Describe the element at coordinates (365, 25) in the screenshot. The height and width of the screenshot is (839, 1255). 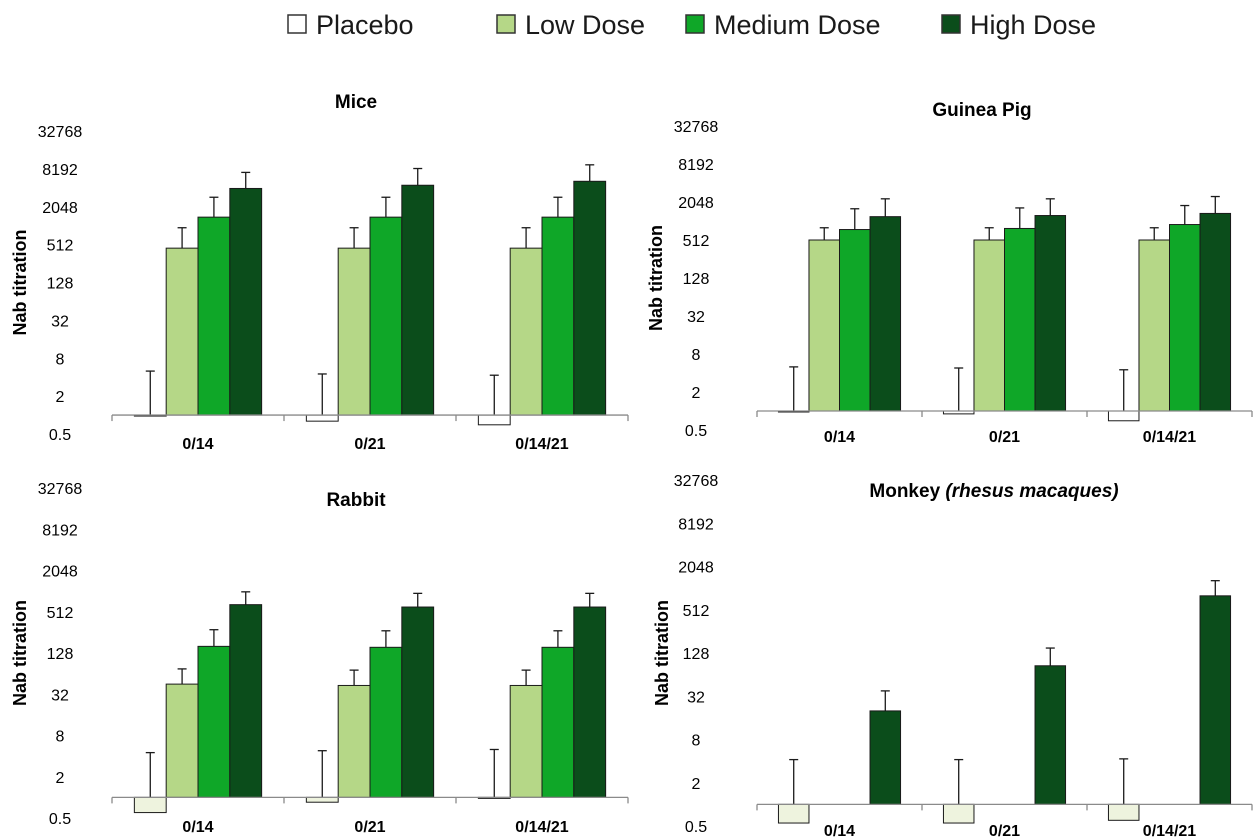
I see `legend-label: Placebo` at that location.